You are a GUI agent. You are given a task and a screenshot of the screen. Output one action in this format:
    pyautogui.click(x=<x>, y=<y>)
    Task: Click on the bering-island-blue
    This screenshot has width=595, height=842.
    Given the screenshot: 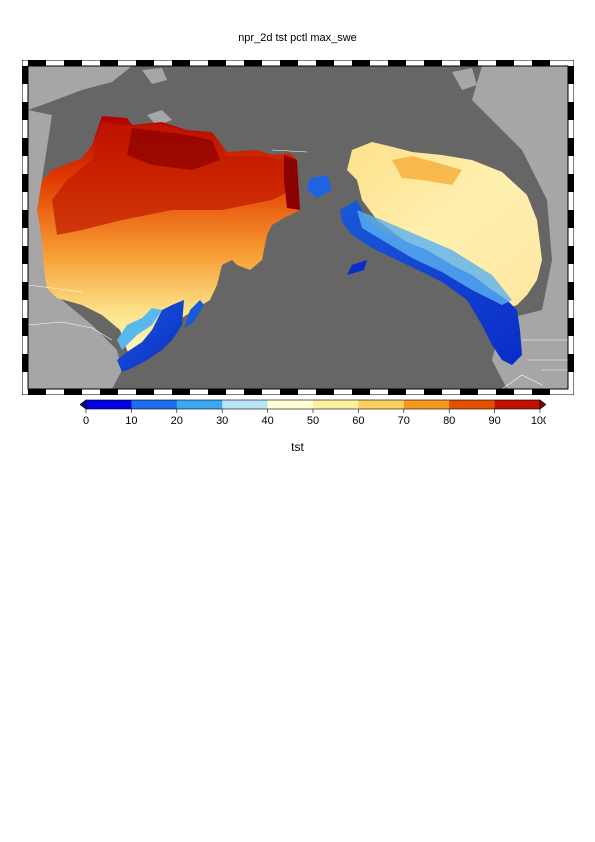 What is the action you would take?
    pyautogui.click(x=319, y=186)
    